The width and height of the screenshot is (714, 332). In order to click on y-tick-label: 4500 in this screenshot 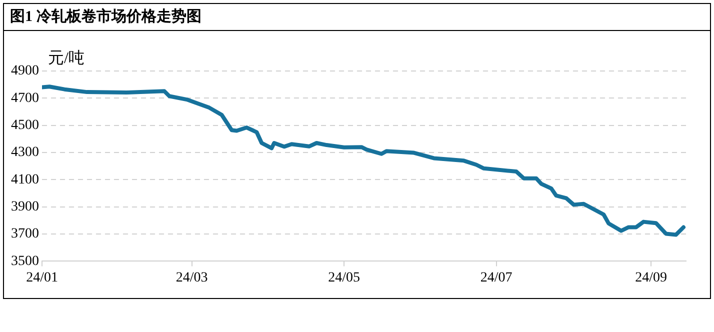, I will do `click(25, 126)`.